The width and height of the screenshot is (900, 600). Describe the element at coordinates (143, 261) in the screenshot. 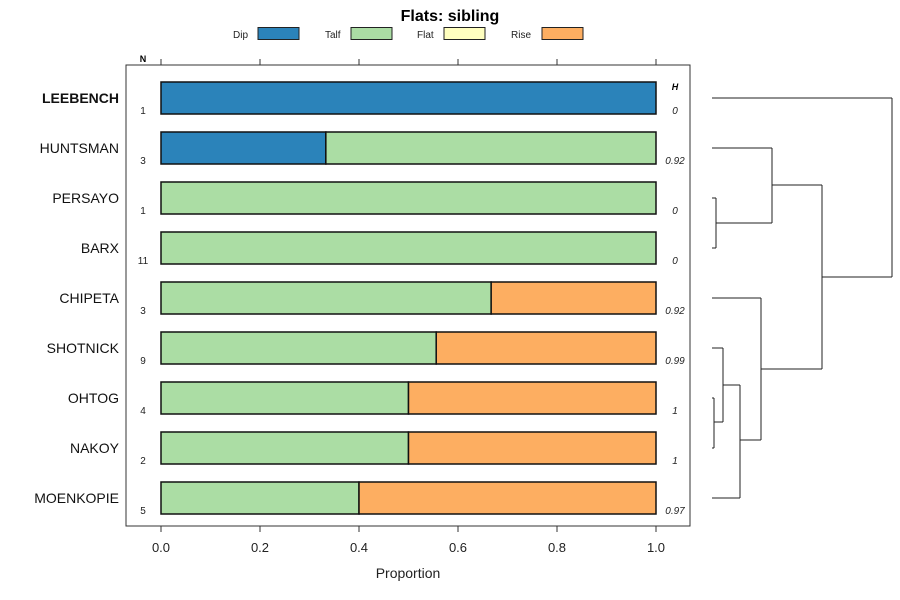

I see `n-value: 11` at that location.